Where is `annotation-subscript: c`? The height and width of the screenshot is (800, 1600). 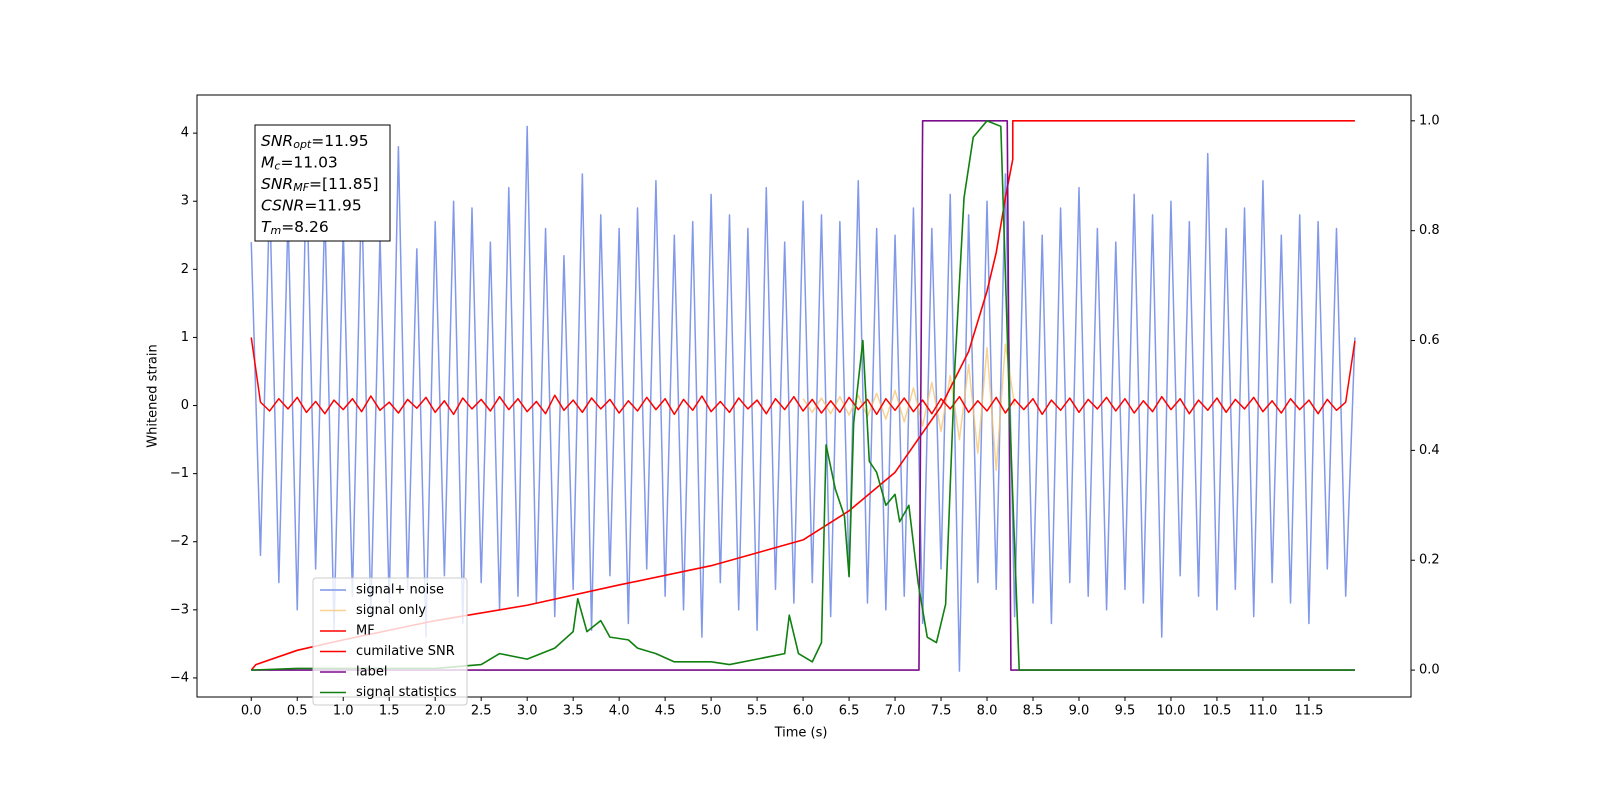
annotation-subscript: c is located at coordinates (277, 166).